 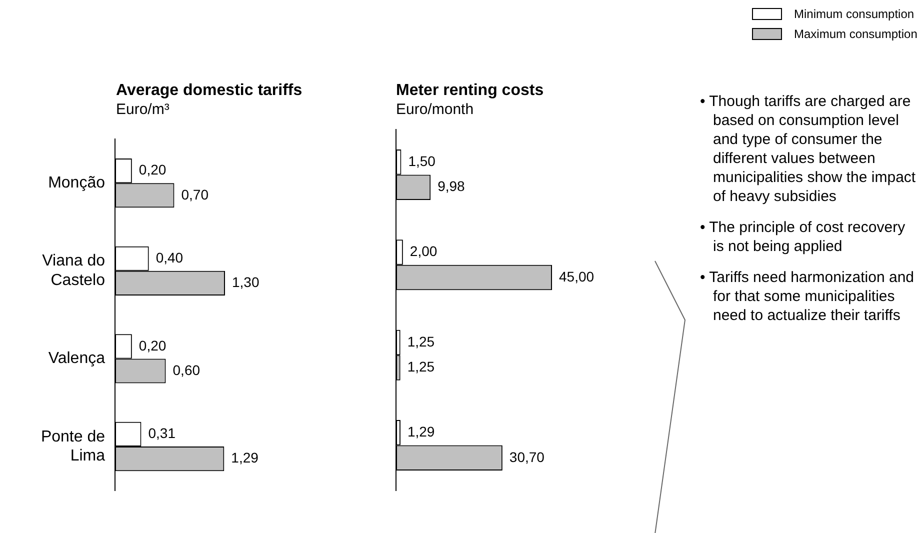 I want to click on text: Minimum consumption, so click(x=854, y=14).